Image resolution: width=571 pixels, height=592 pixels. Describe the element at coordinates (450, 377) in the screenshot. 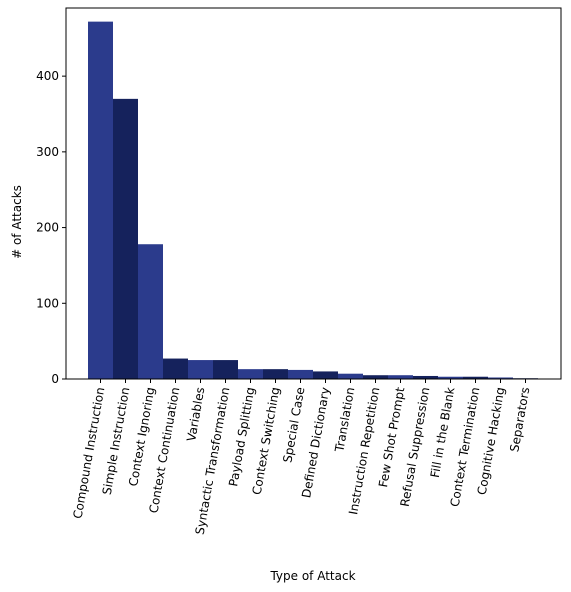

I see `bar-fill-in-the-blank` at that location.